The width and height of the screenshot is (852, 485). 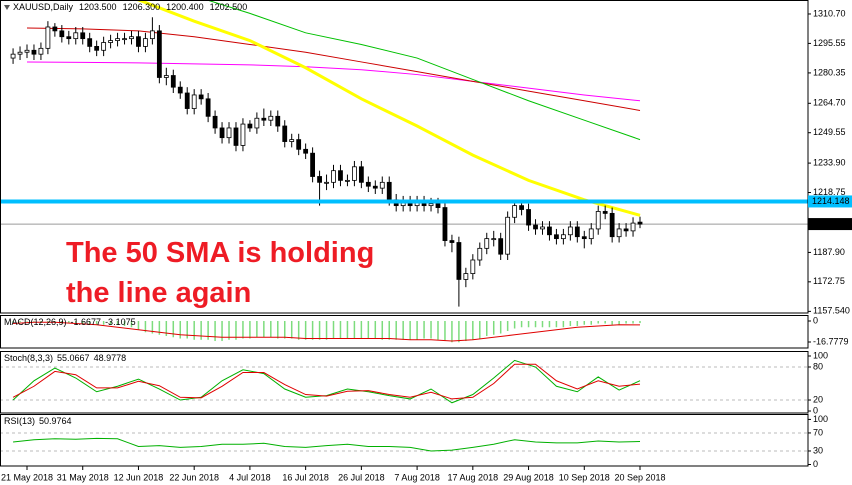 I want to click on indicator-label: RSI(13) 50.9764, so click(x=38, y=421).